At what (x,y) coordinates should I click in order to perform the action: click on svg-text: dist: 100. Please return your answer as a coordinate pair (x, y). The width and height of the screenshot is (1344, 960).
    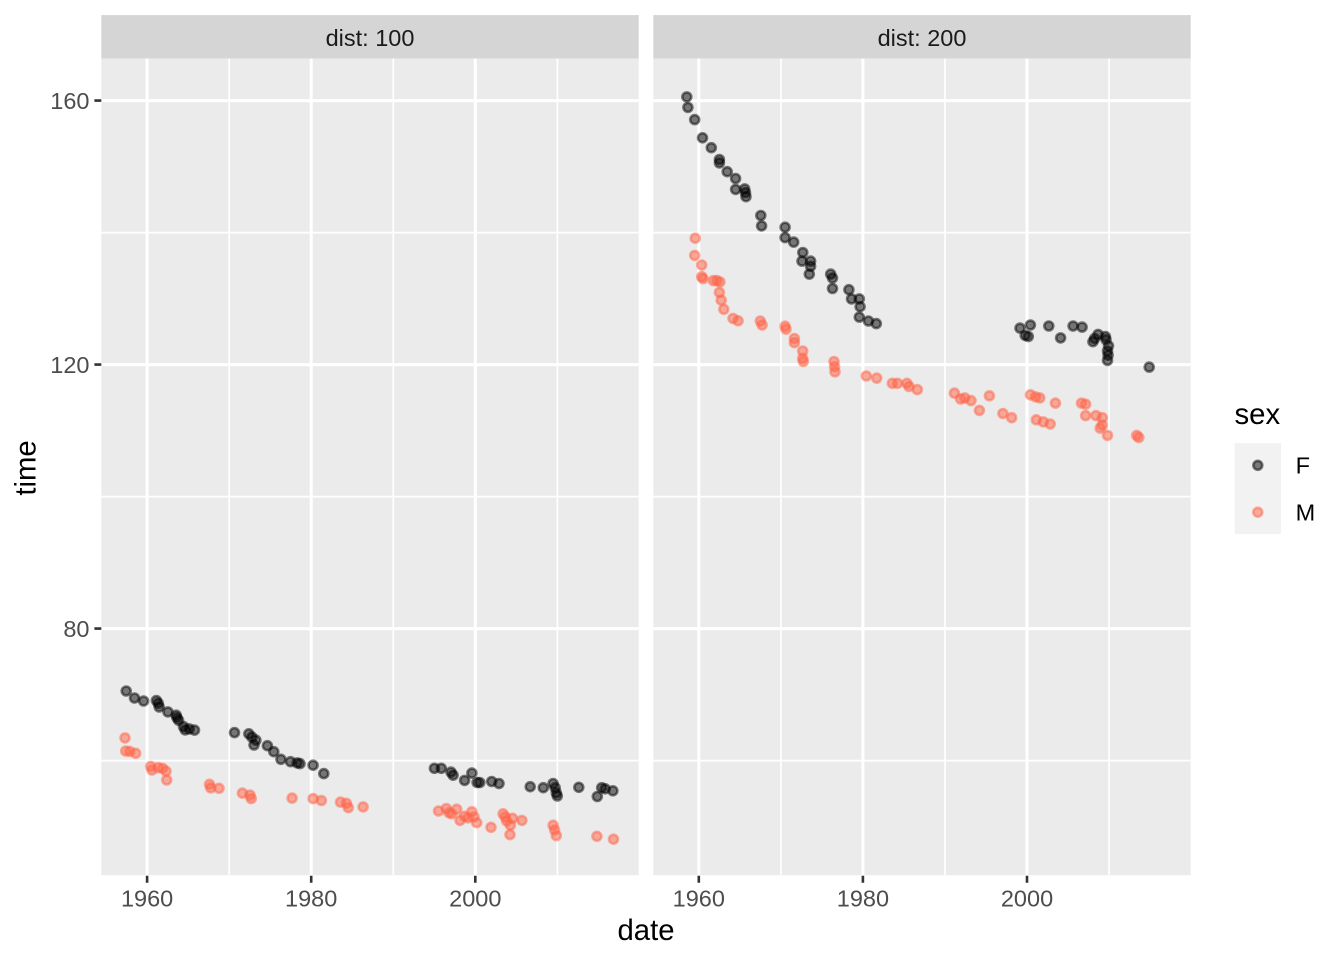
    Looking at the image, I should click on (370, 38).